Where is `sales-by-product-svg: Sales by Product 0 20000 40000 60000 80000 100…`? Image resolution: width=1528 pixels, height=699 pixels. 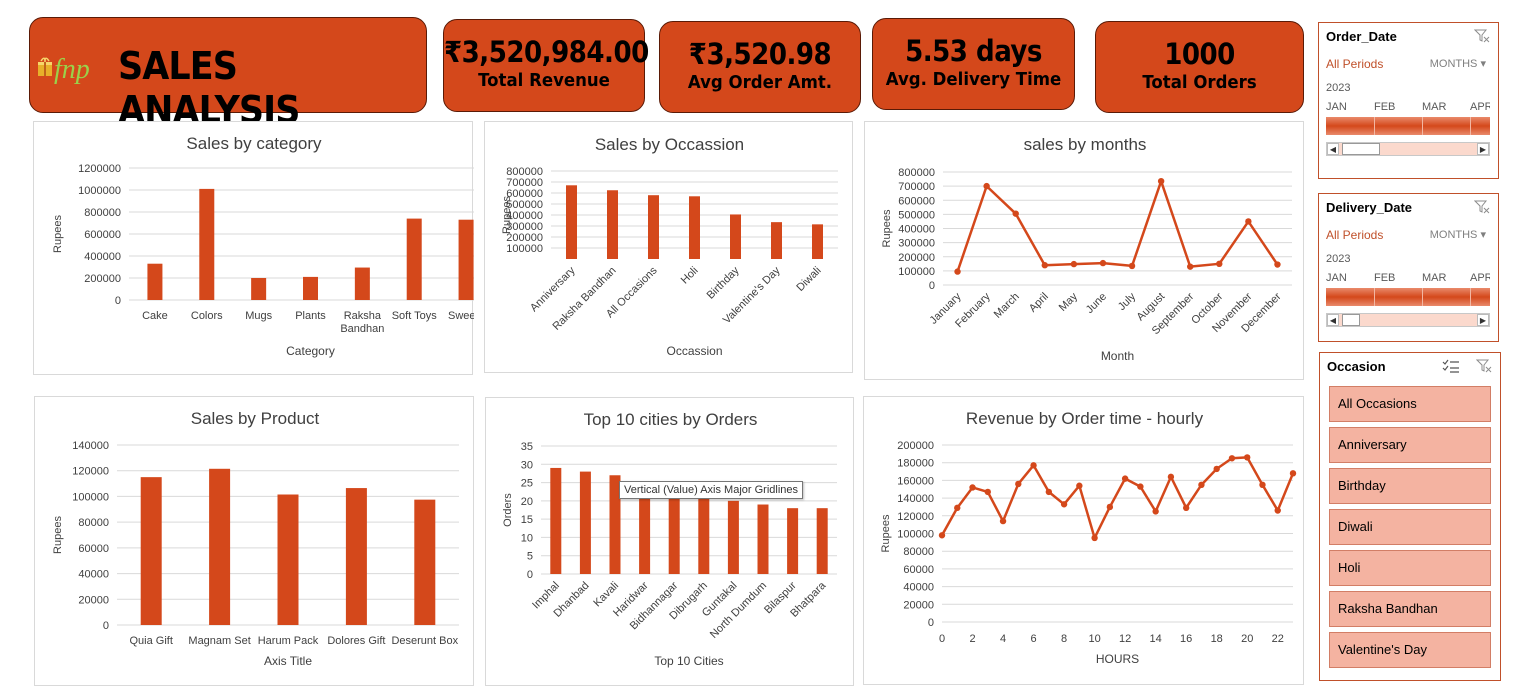
sales-by-product-svg: Sales by Product 0 20000 40000 60000 80000 100… is located at coordinates (255, 538).